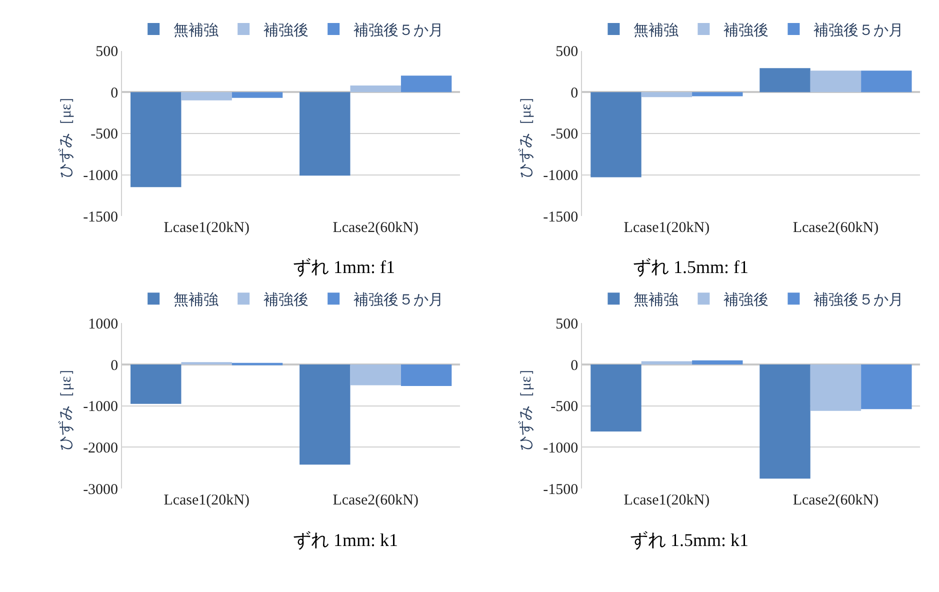 This screenshot has width=939, height=592. Describe the element at coordinates (345, 540) in the screenshot. I see `text: ずれ 1mm: k1` at that location.